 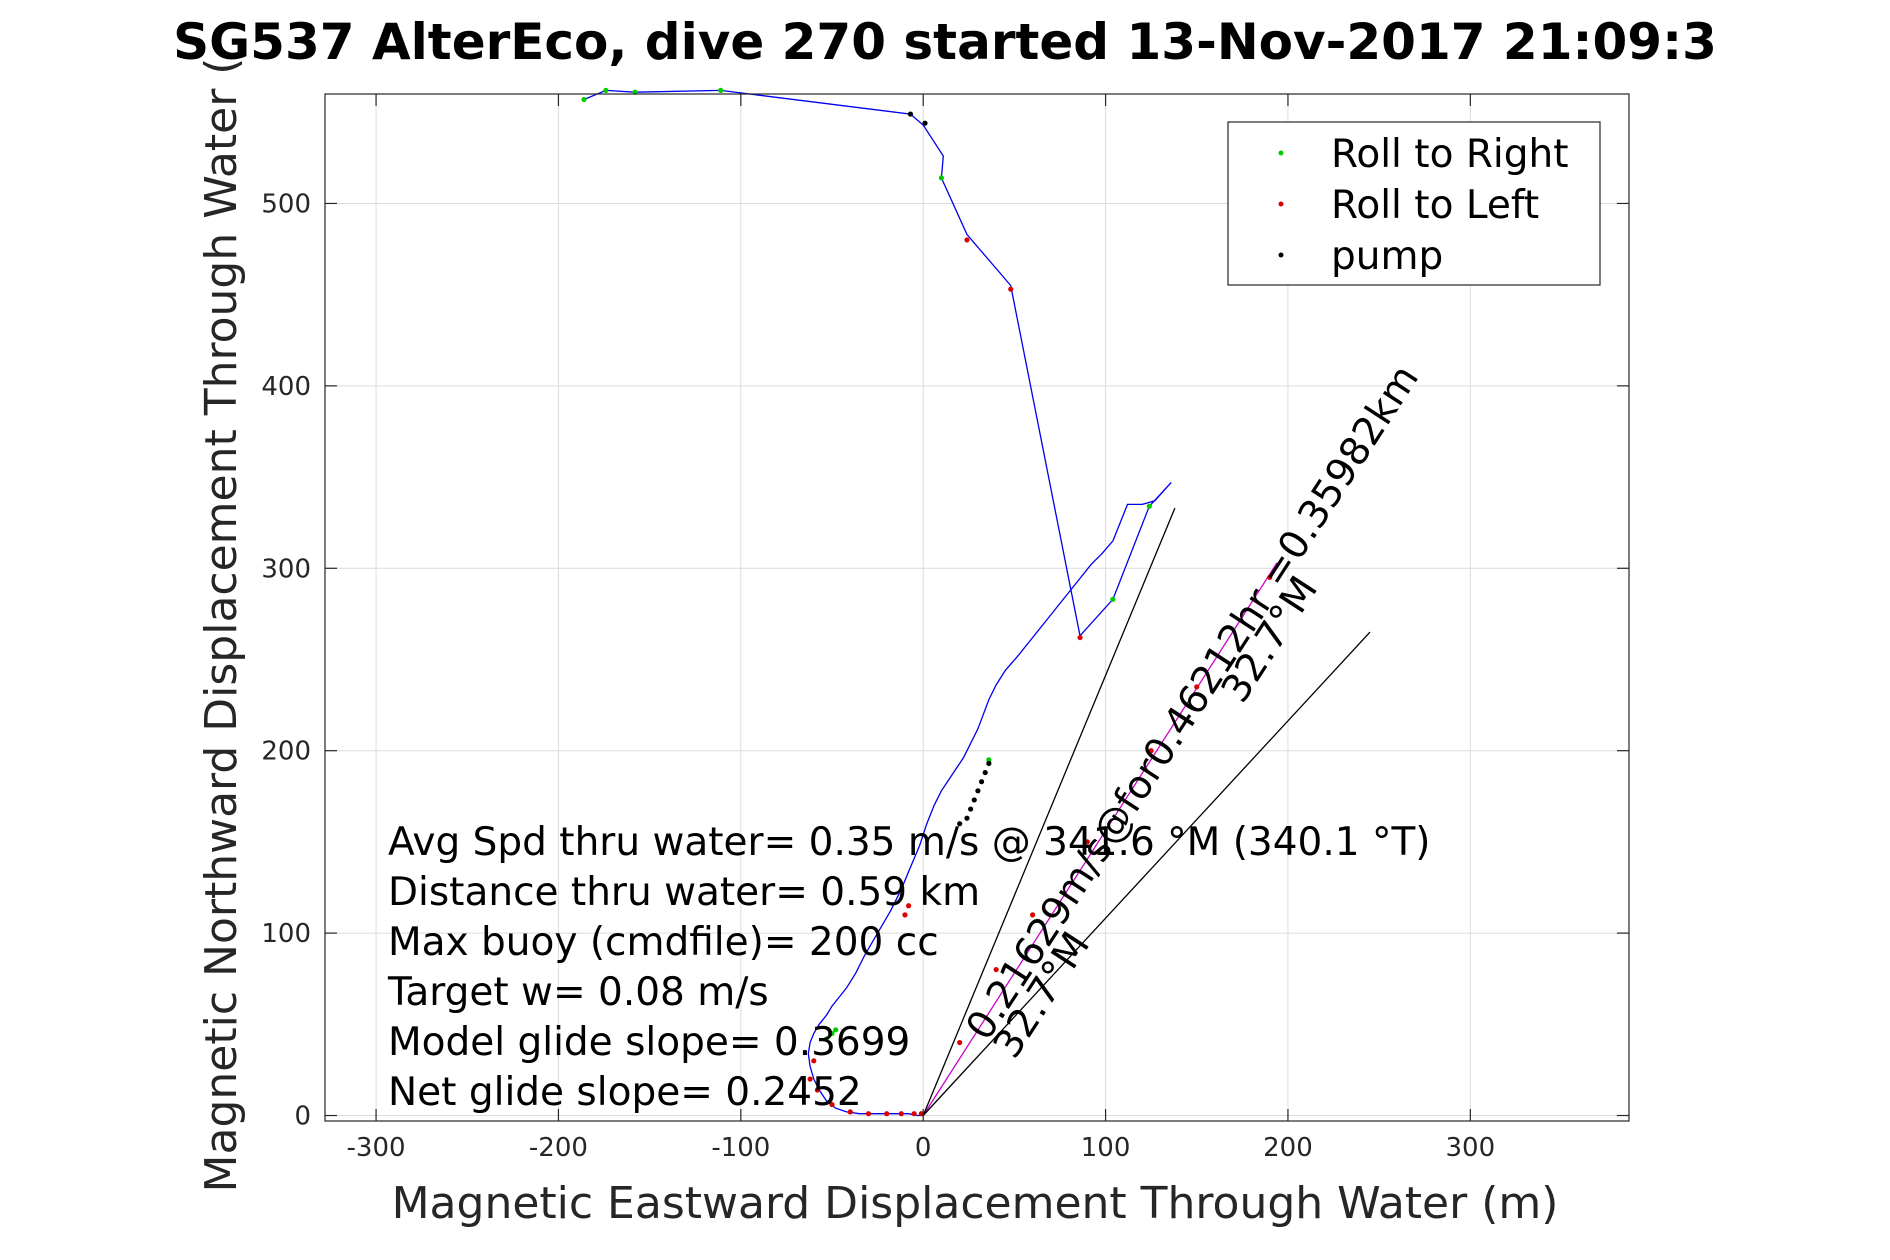 I want to click on mean-track-line, so click(x=1100, y=839).